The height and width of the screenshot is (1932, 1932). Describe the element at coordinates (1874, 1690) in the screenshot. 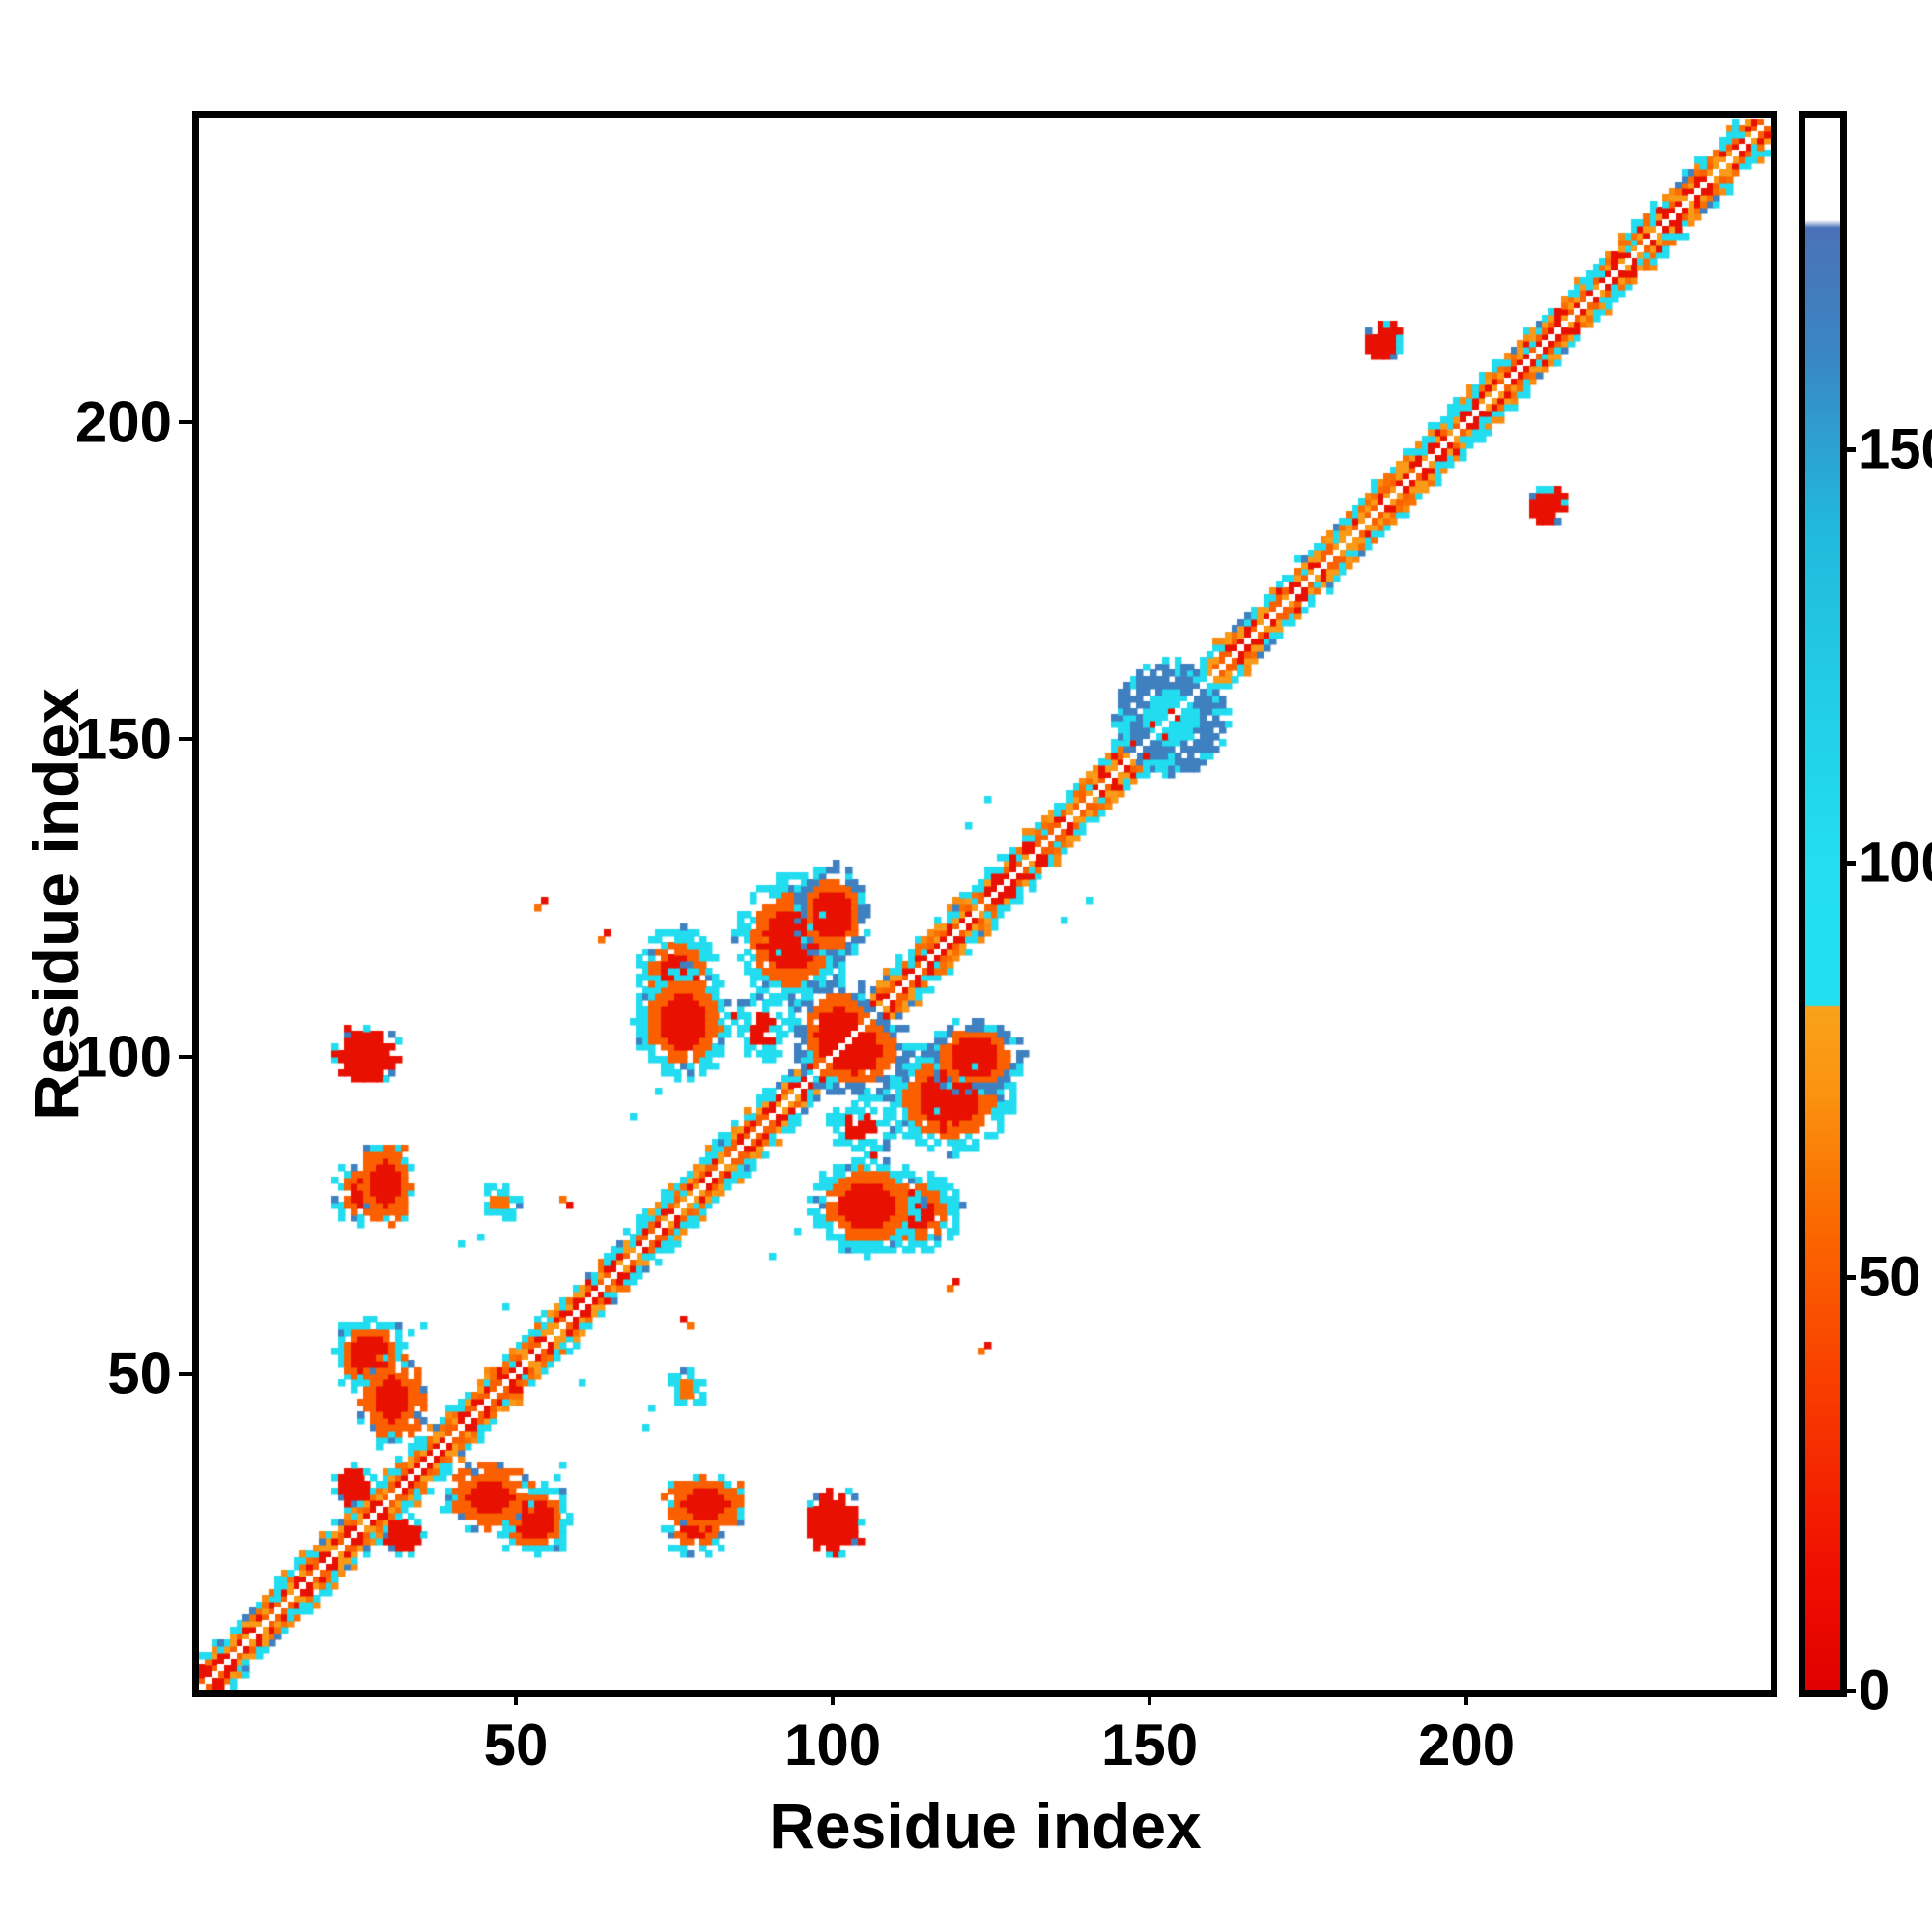

I see `colorbar-tick-label-0: 0` at that location.